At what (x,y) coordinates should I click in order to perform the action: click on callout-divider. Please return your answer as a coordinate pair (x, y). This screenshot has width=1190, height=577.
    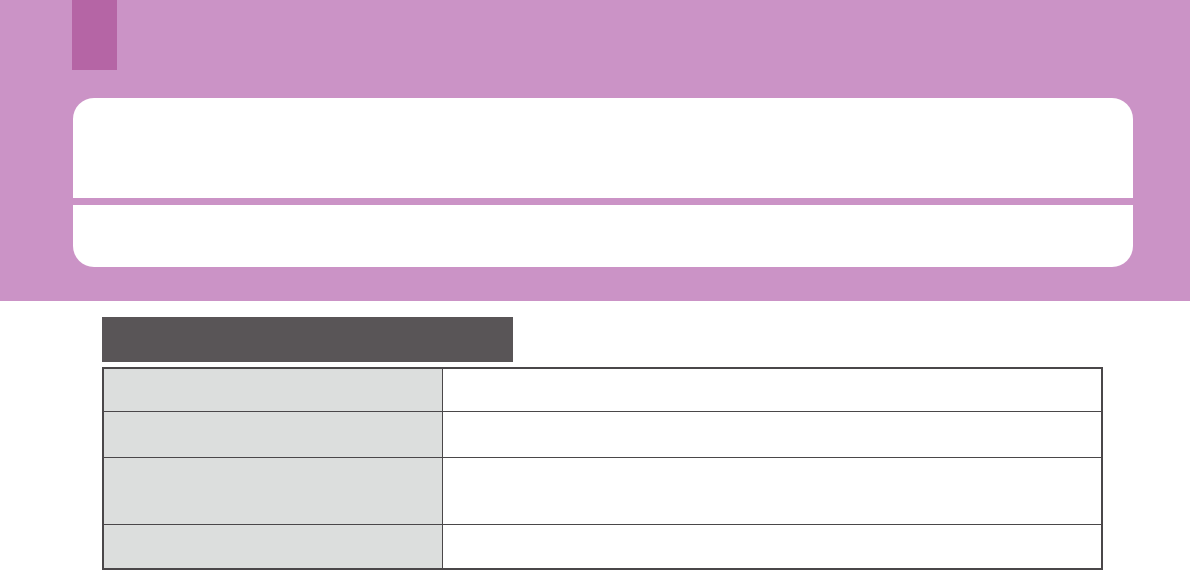
    Looking at the image, I should click on (603, 201).